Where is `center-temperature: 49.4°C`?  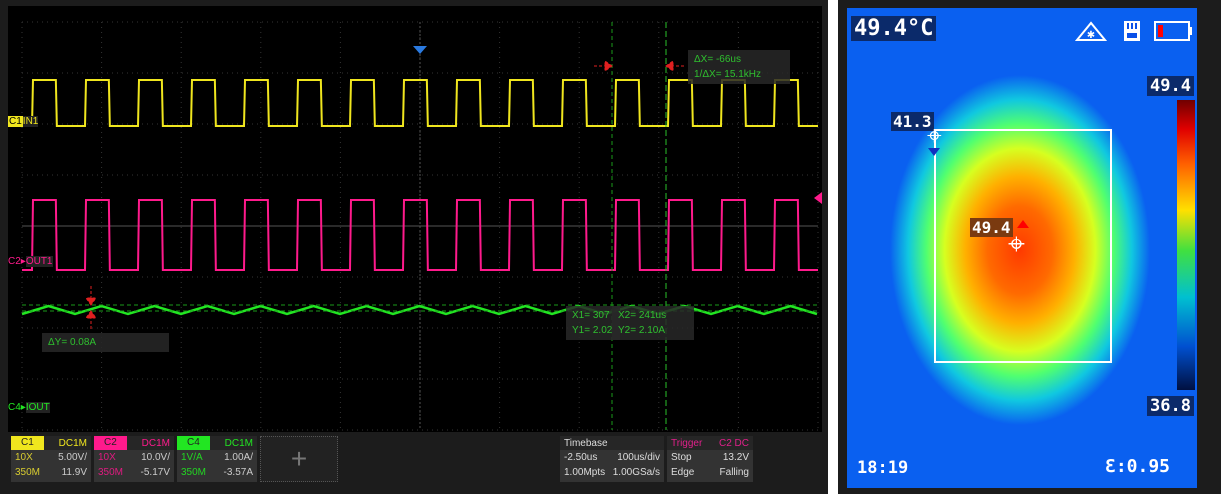
center-temperature: 49.4°C is located at coordinates (894, 28).